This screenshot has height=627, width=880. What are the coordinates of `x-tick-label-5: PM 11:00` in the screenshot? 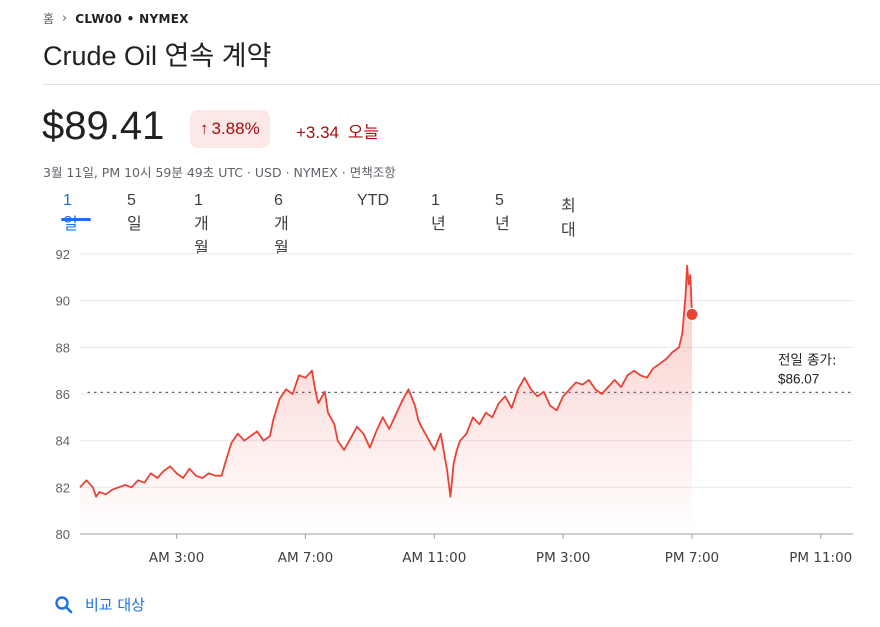 It's located at (820, 558).